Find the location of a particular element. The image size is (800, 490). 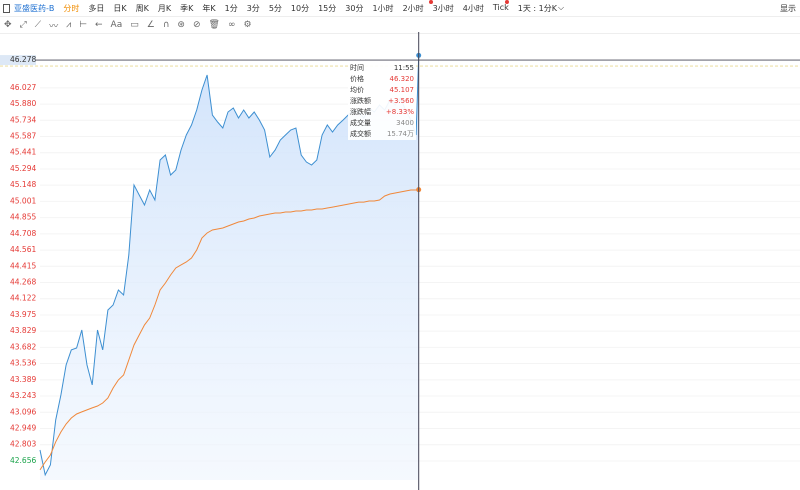

panel-icon is located at coordinates (6, 8).